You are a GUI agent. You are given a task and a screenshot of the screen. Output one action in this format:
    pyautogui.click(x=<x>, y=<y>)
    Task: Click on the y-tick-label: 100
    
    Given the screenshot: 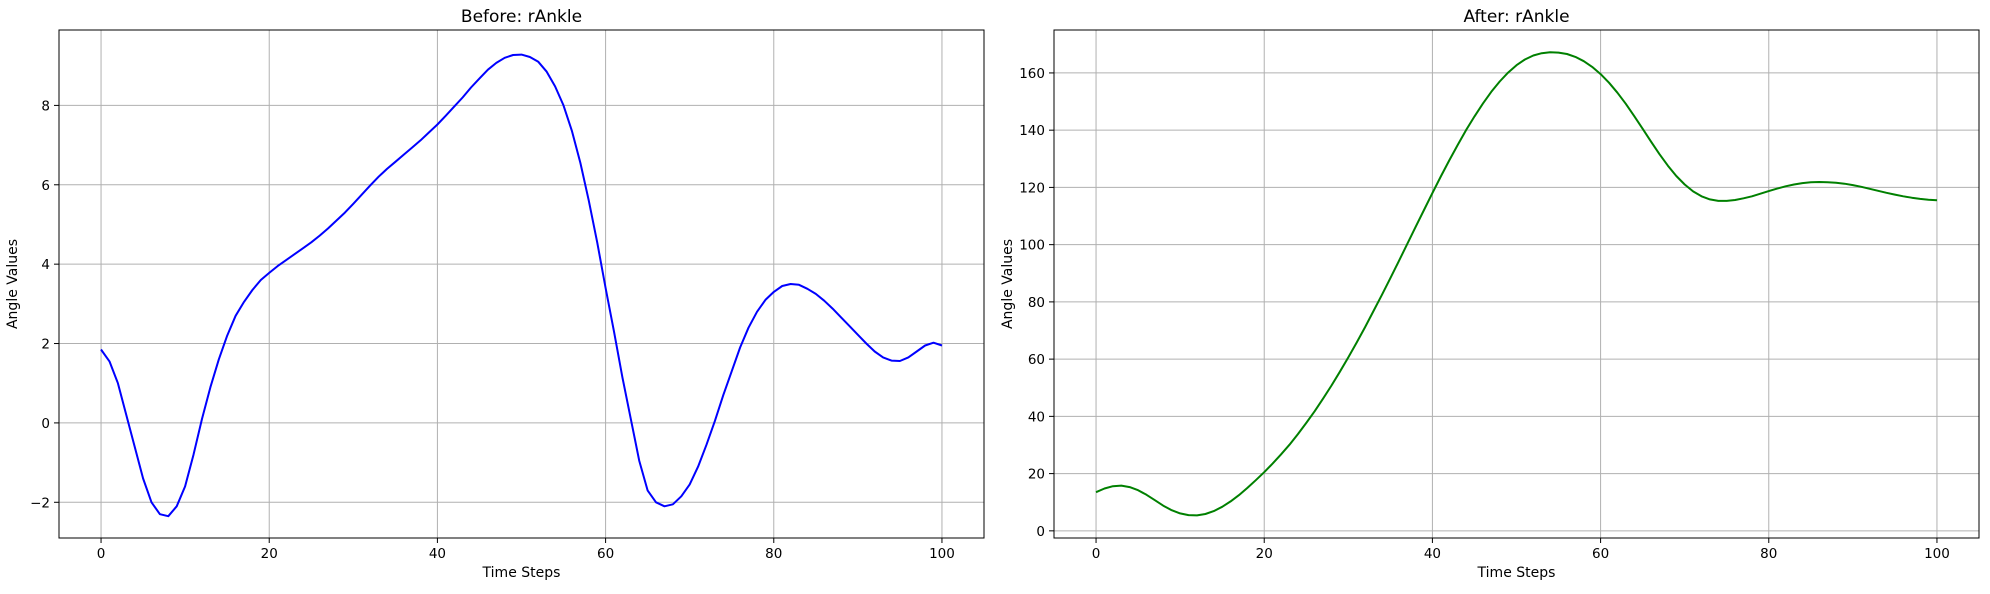 What is the action you would take?
    pyautogui.click(x=1032, y=246)
    